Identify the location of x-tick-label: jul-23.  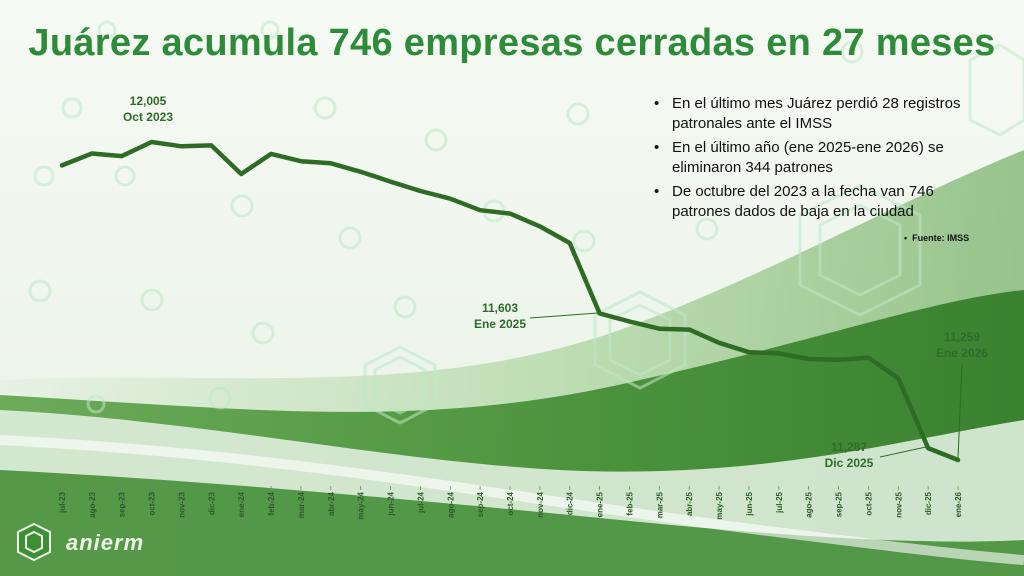
(62, 502).